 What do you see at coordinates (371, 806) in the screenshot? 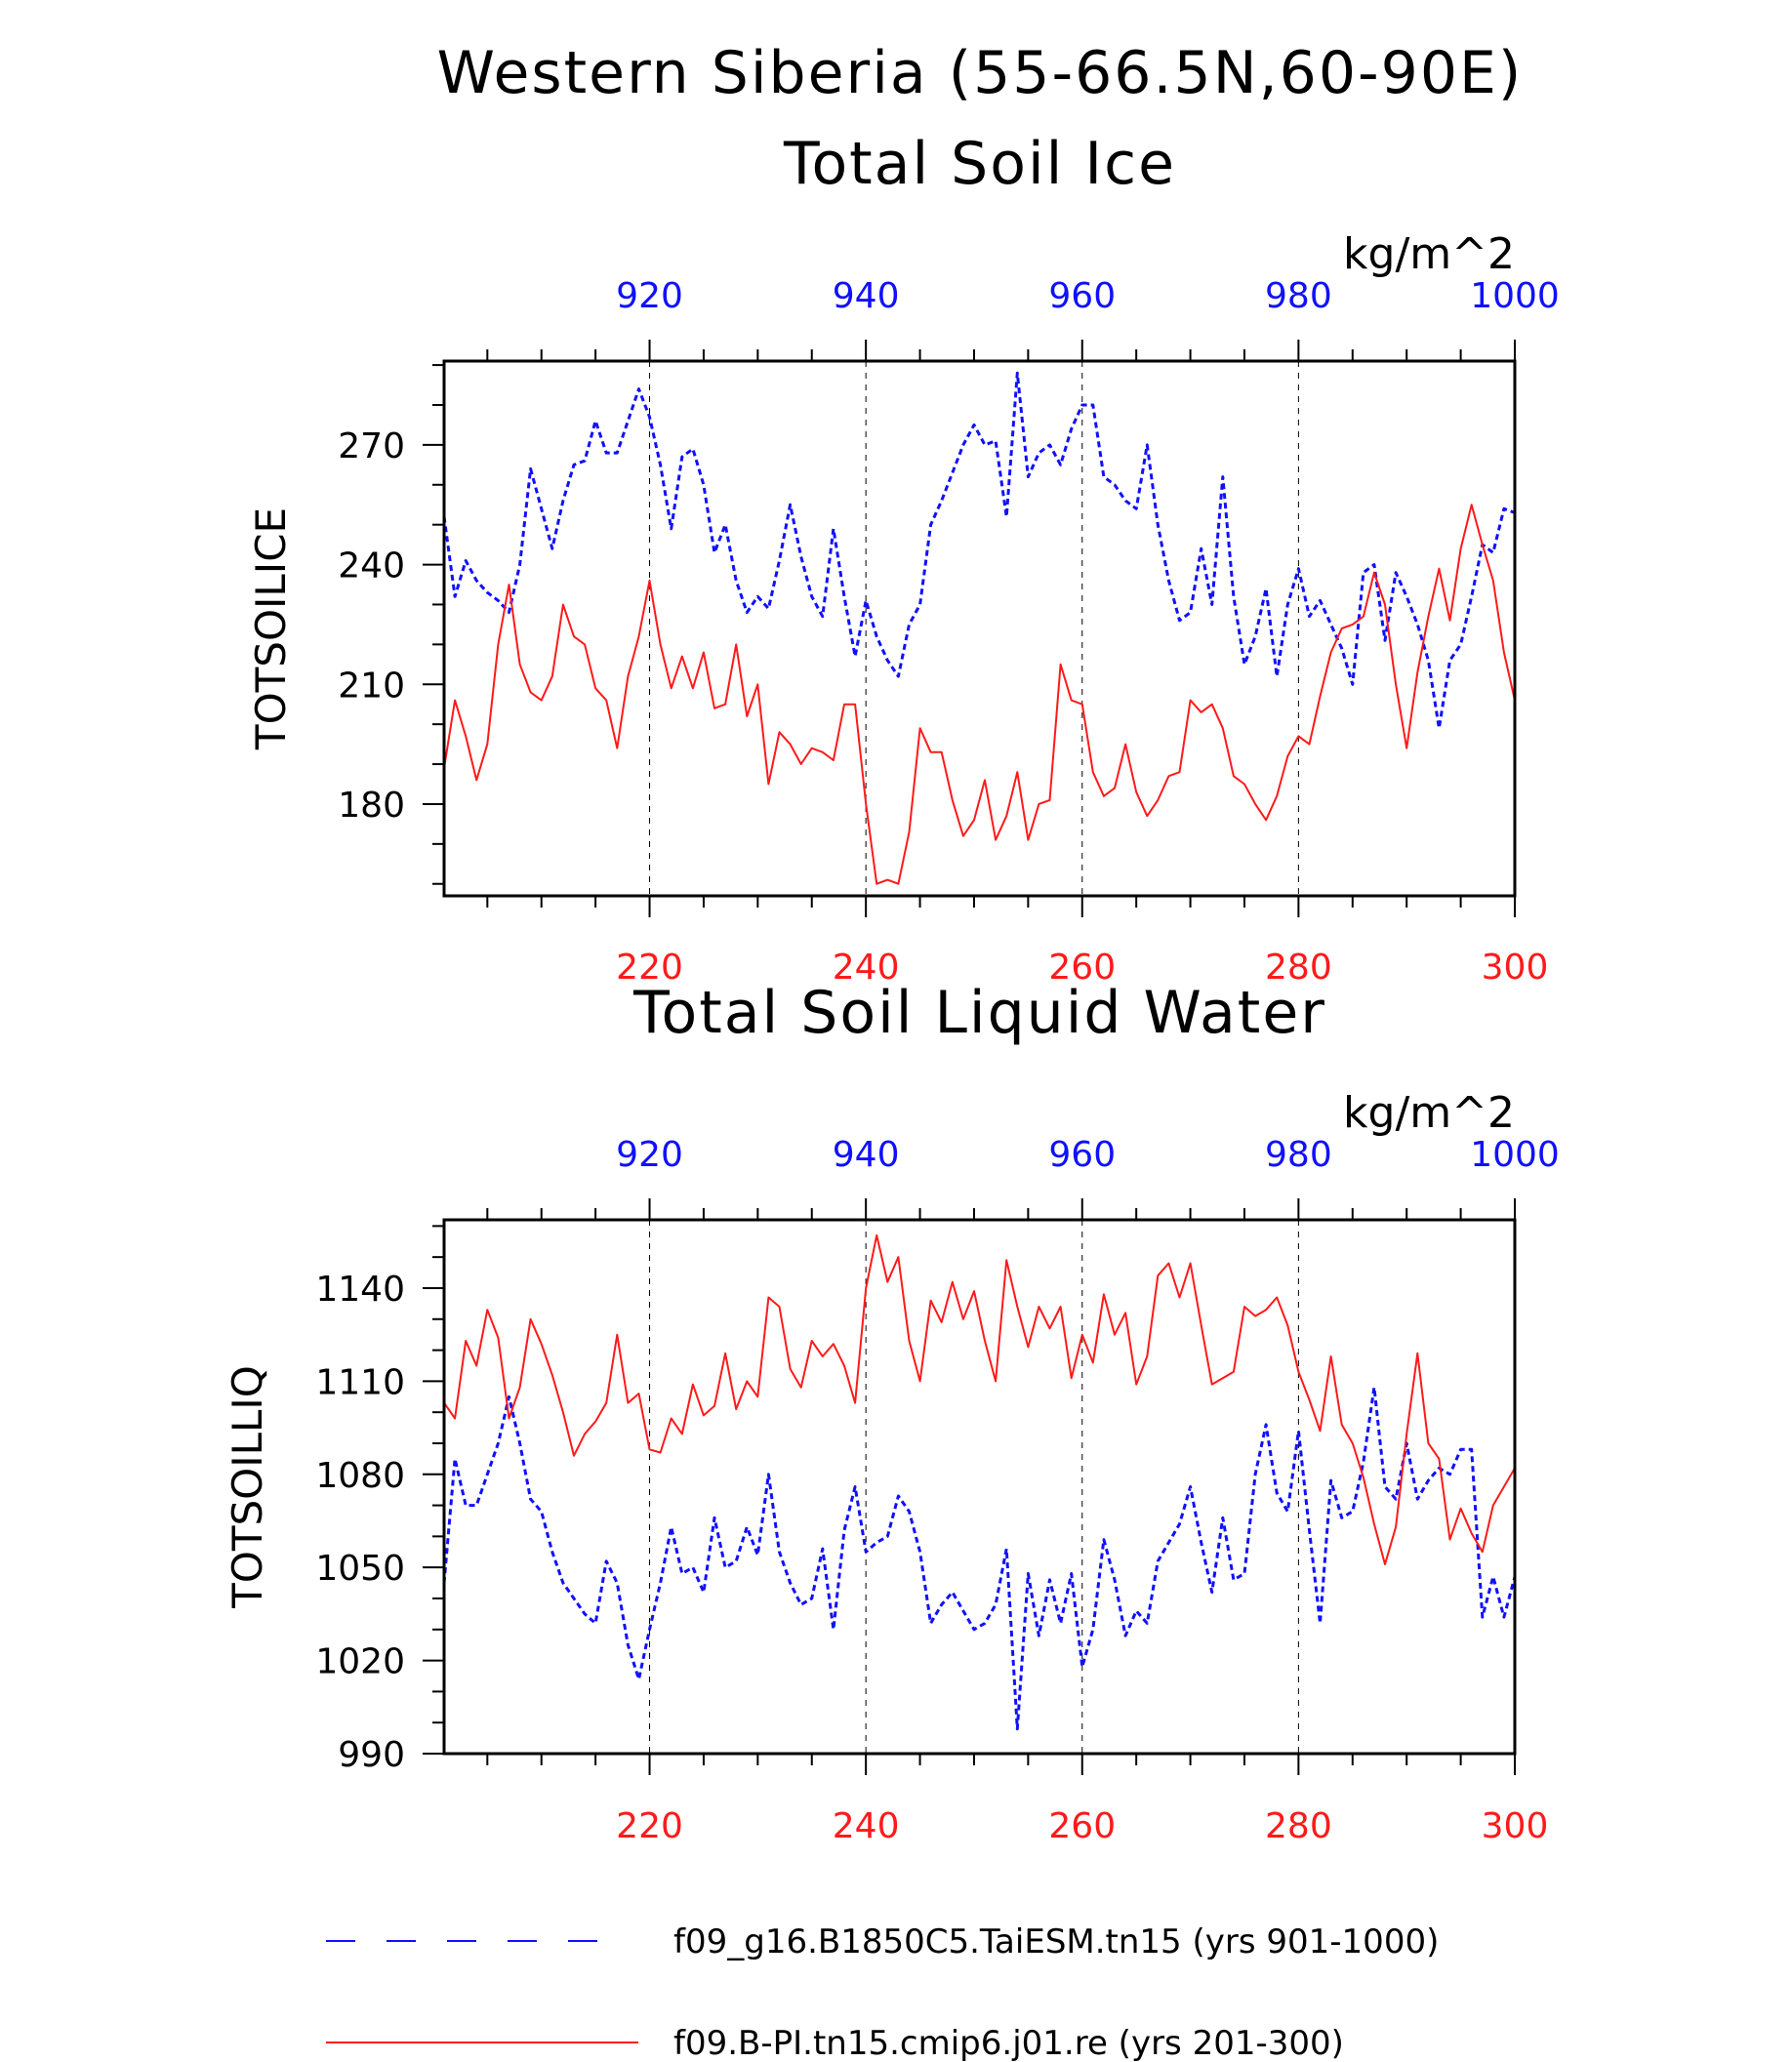
I see `y-tick-label: 180` at bounding box center [371, 806].